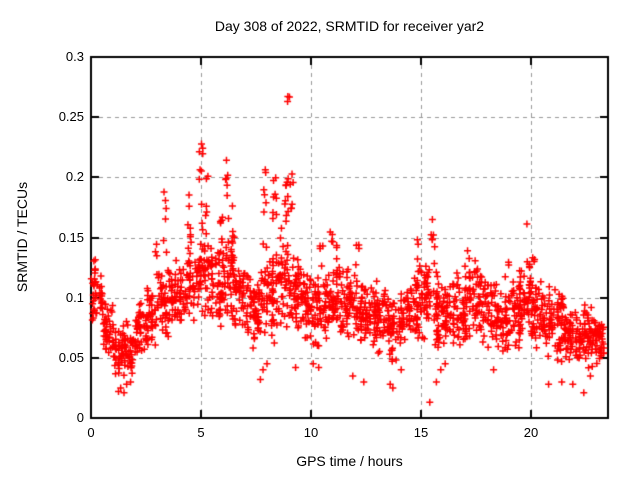 The width and height of the screenshot is (640, 480). Describe the element at coordinates (71, 237) in the screenshot. I see `y-tick-label: 0.15` at that location.